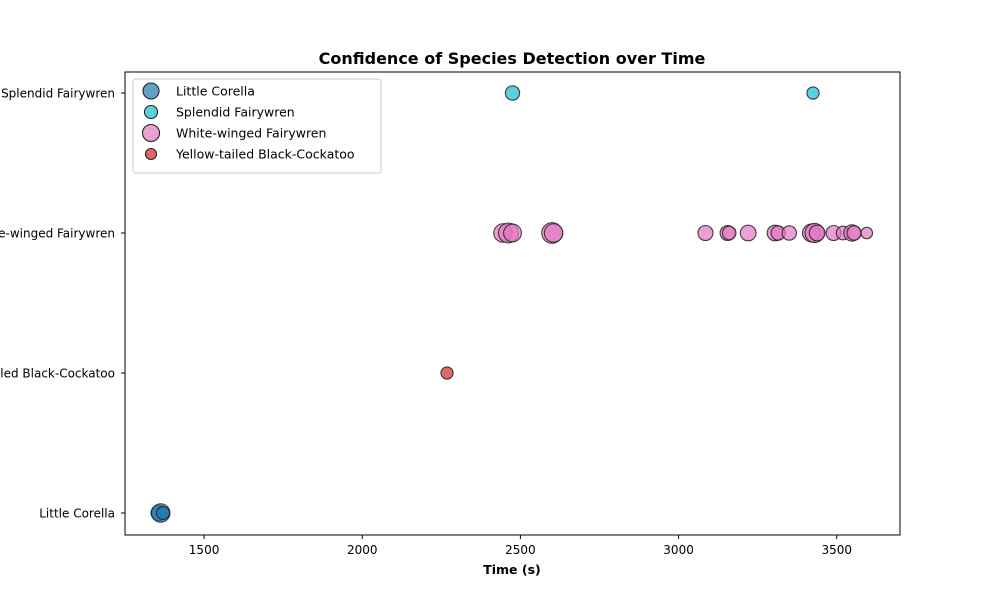 This screenshot has height=604, width=1000. What do you see at coordinates (836, 550) in the screenshot?
I see `x-tick-label: 3500` at bounding box center [836, 550].